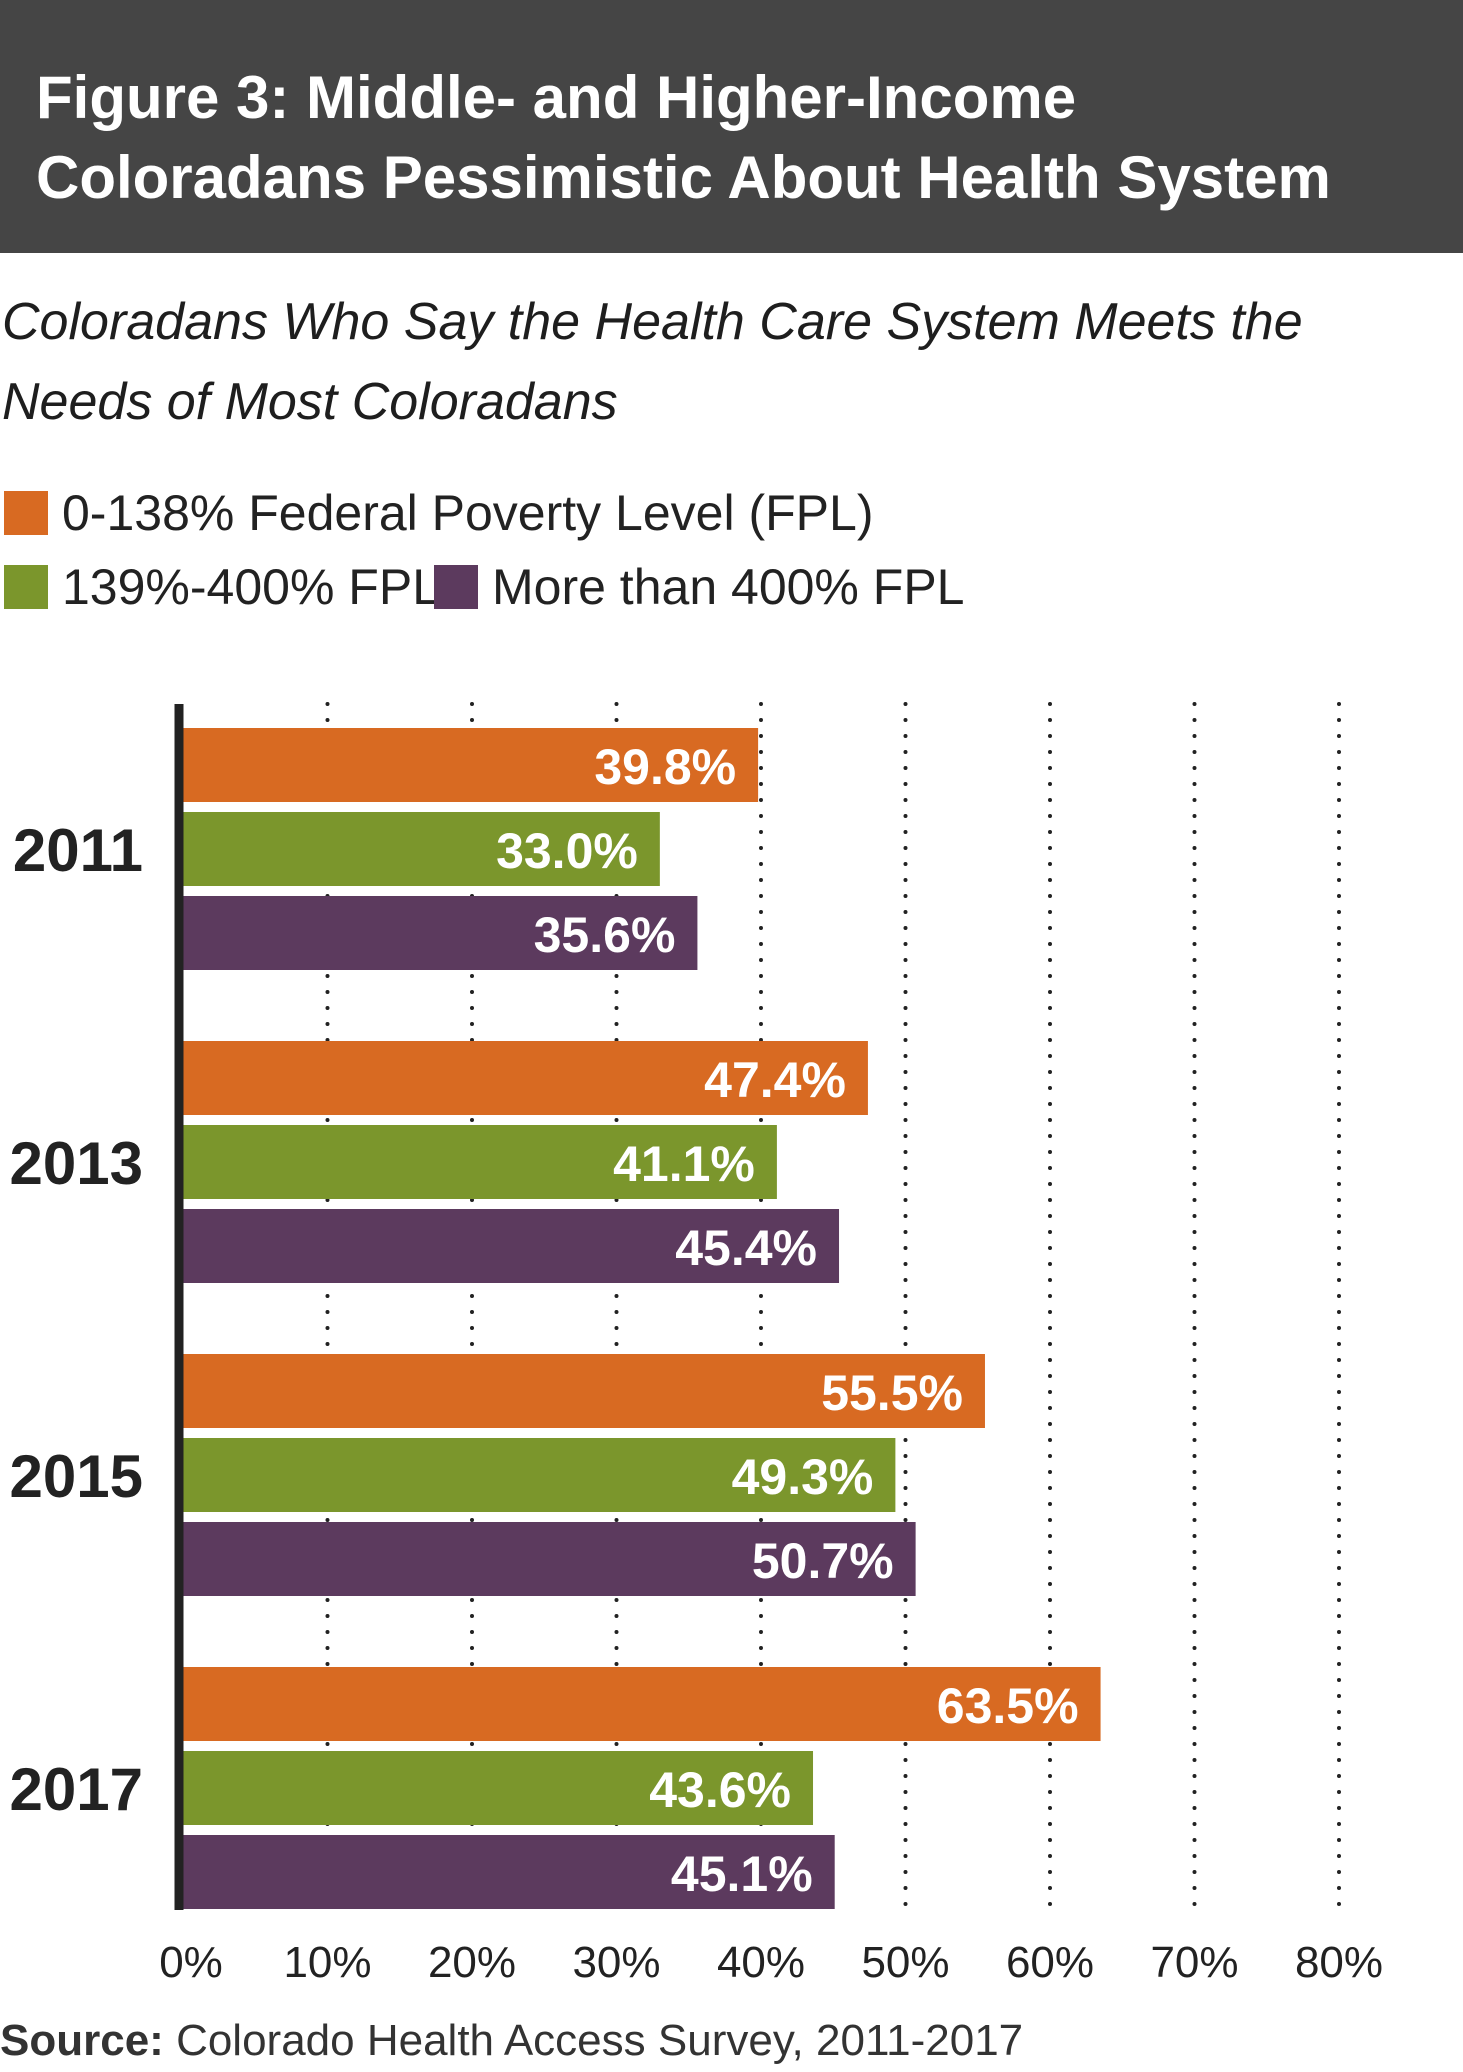  I want to click on bar-label-2013-series-1: 41.1%, so click(684, 1164).